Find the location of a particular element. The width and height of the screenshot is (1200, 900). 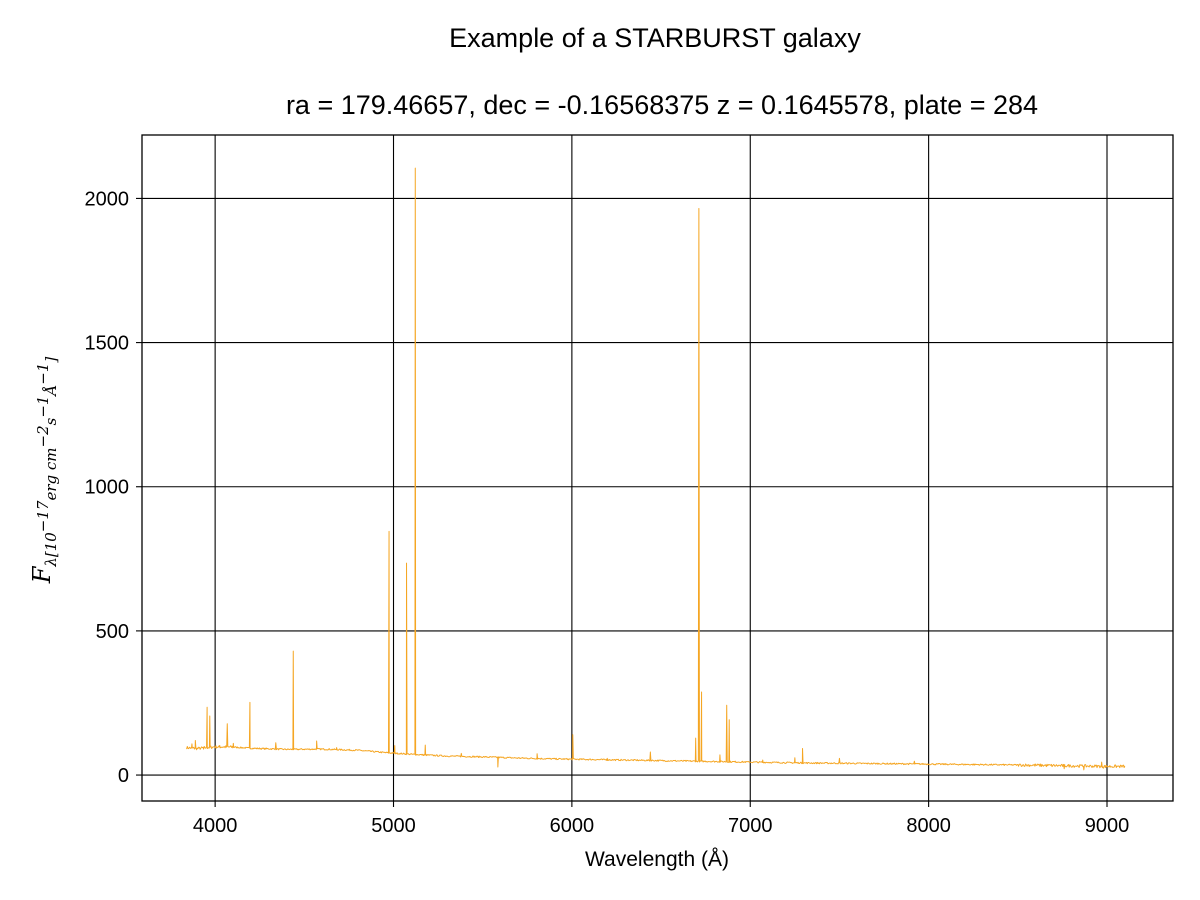

x-tick-label: 6000 is located at coordinates (572, 826).